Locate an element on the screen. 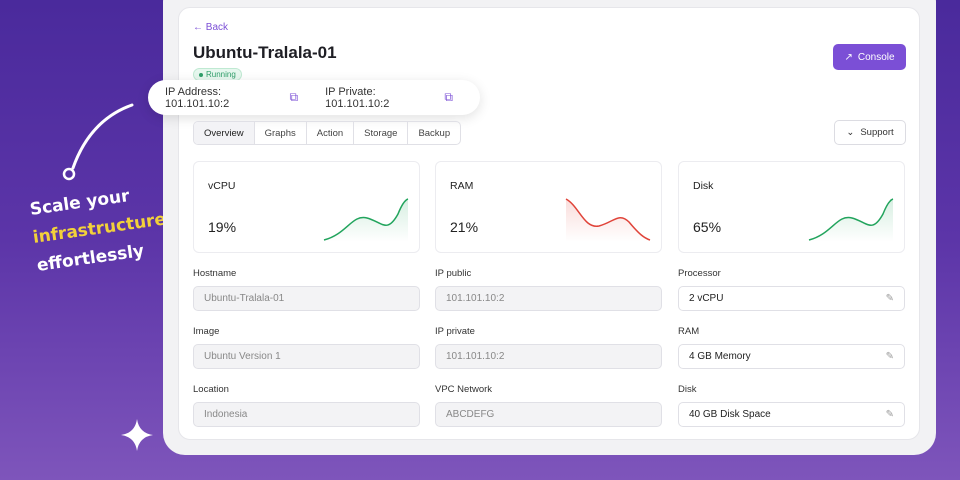 Image resolution: width=960 pixels, height=480 pixels. ip-private-value: 101.101.10:2 is located at coordinates (475, 356).